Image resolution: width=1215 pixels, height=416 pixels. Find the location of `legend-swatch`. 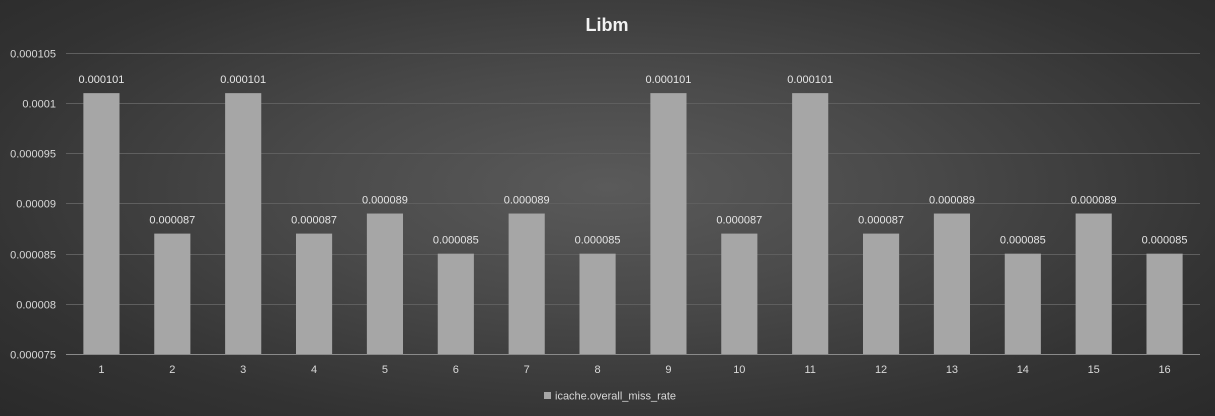

legend-swatch is located at coordinates (547, 395).